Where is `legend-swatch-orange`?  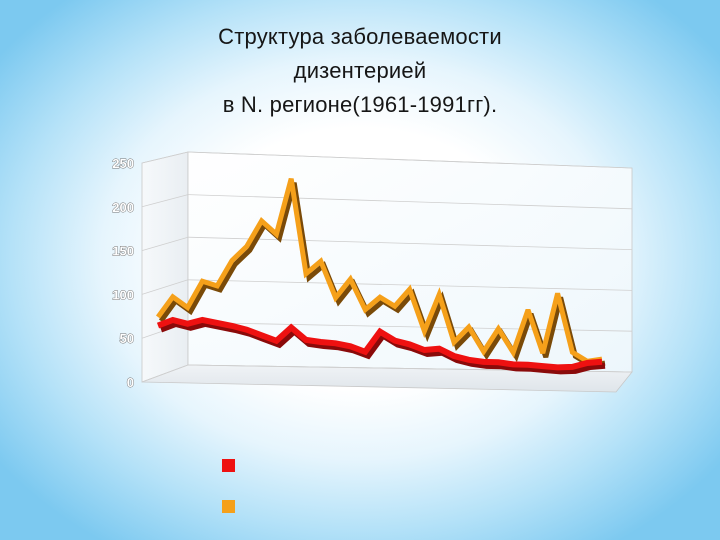
legend-swatch-orange is located at coordinates (228, 506).